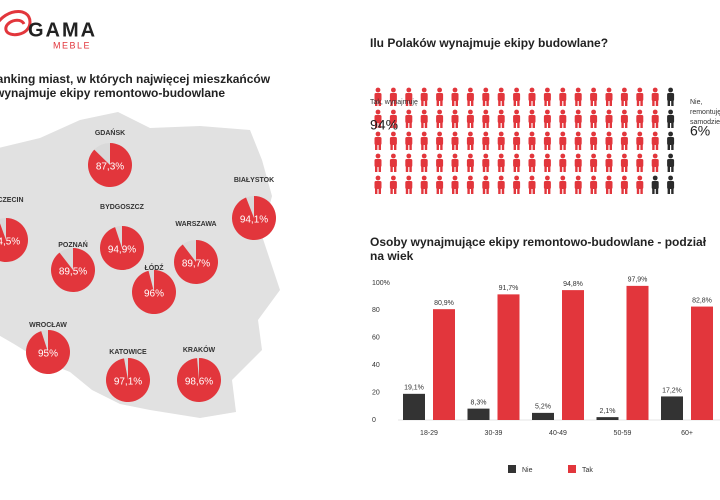 The image size is (720, 500). What do you see at coordinates (12, 200) in the screenshot?
I see `city-label: SZCZECIN` at bounding box center [12, 200].